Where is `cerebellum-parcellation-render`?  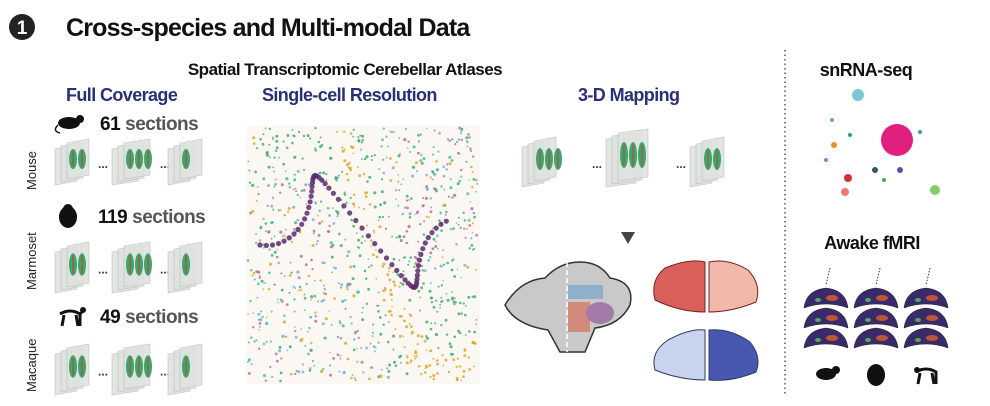 cerebellum-parcellation-render is located at coordinates (568, 307).